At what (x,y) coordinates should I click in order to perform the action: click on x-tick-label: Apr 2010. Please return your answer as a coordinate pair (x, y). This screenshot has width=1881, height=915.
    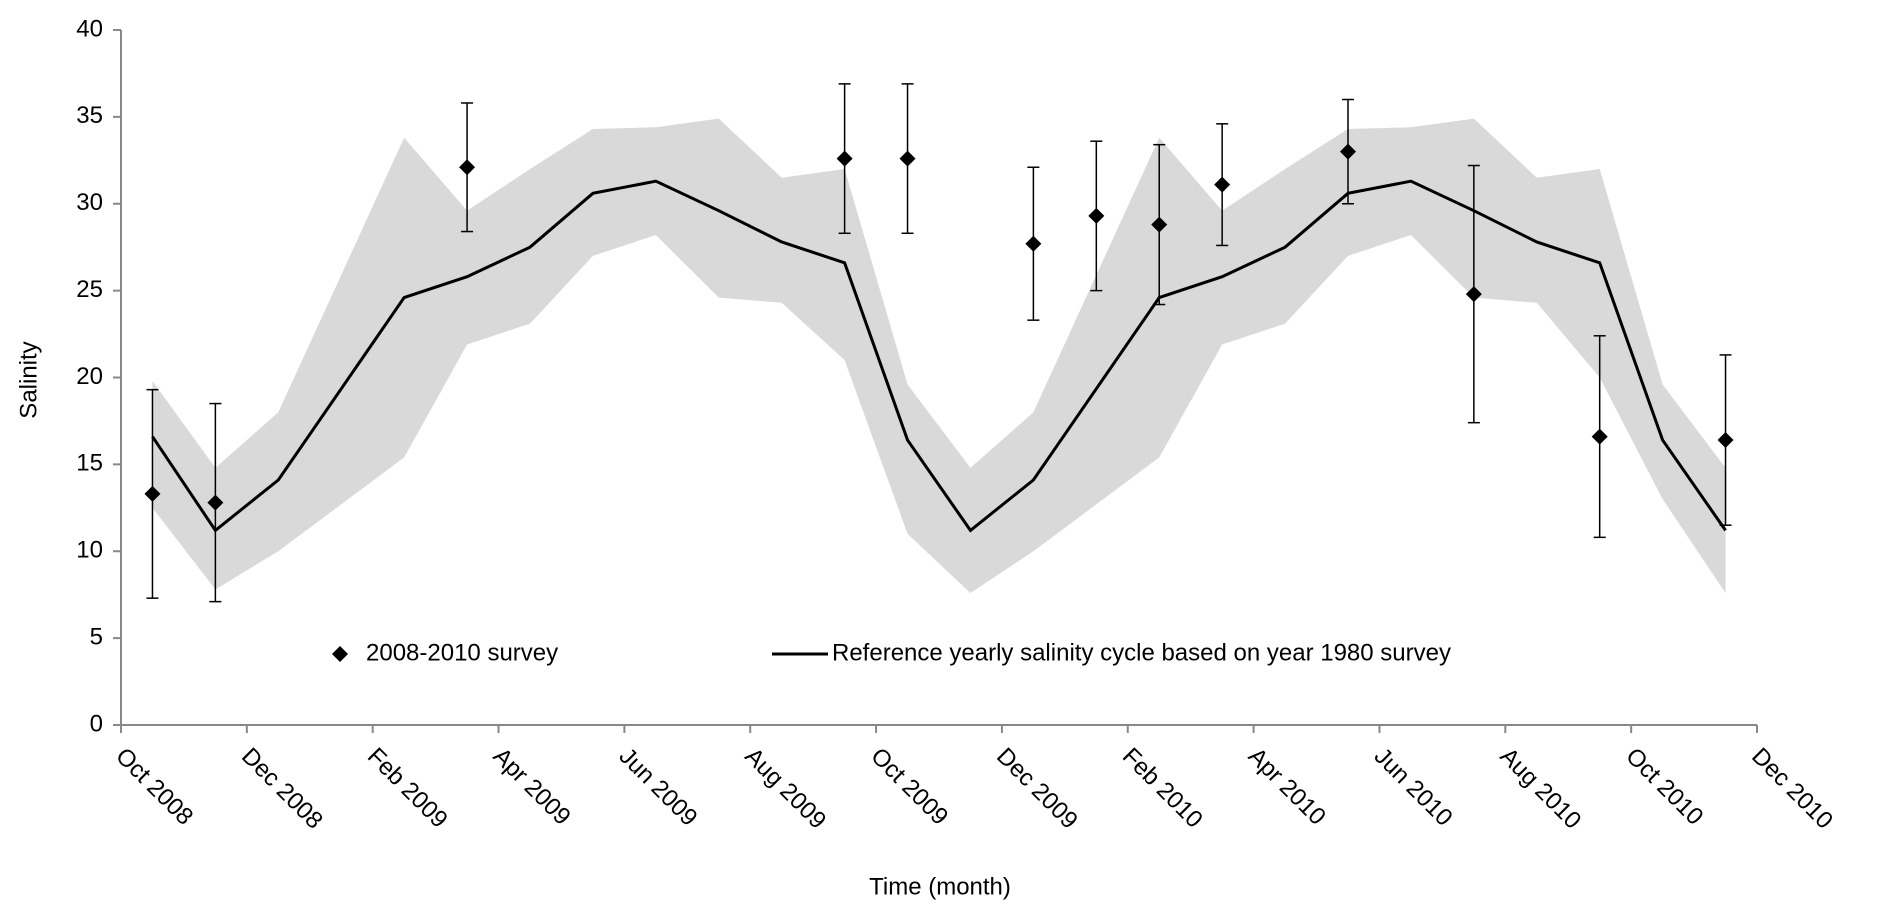
    Looking at the image, I should click on (1287, 787).